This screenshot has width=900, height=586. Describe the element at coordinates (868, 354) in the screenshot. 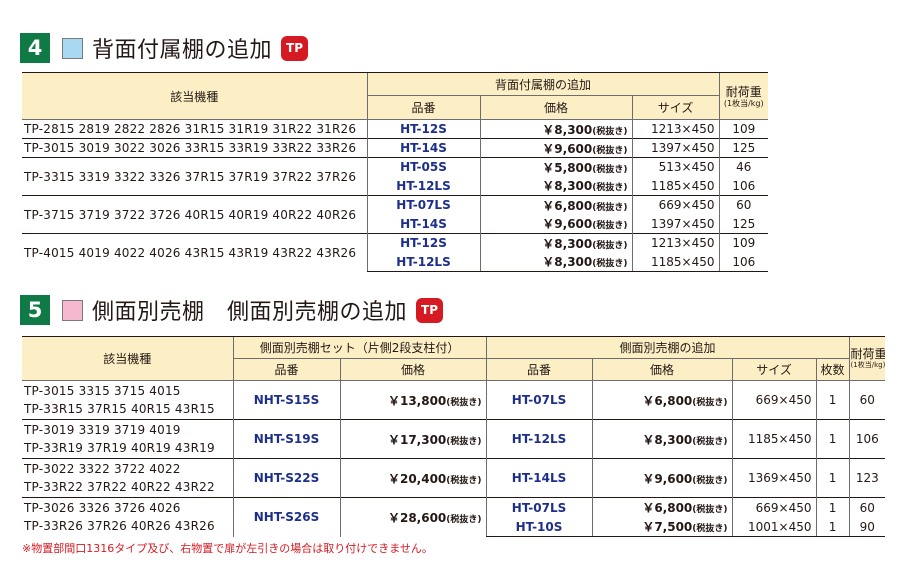

I see `load-label: 耐荷重` at that location.